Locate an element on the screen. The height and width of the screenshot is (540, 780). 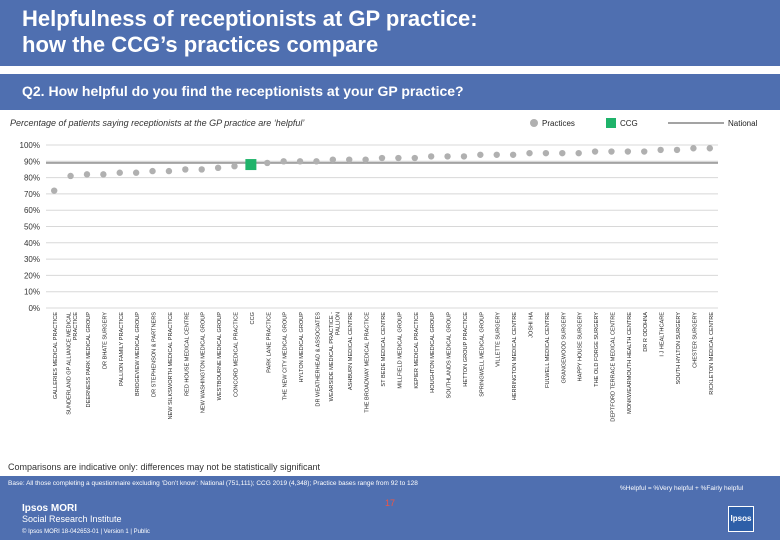
y-tick-label: 0% is located at coordinates (34, 308).